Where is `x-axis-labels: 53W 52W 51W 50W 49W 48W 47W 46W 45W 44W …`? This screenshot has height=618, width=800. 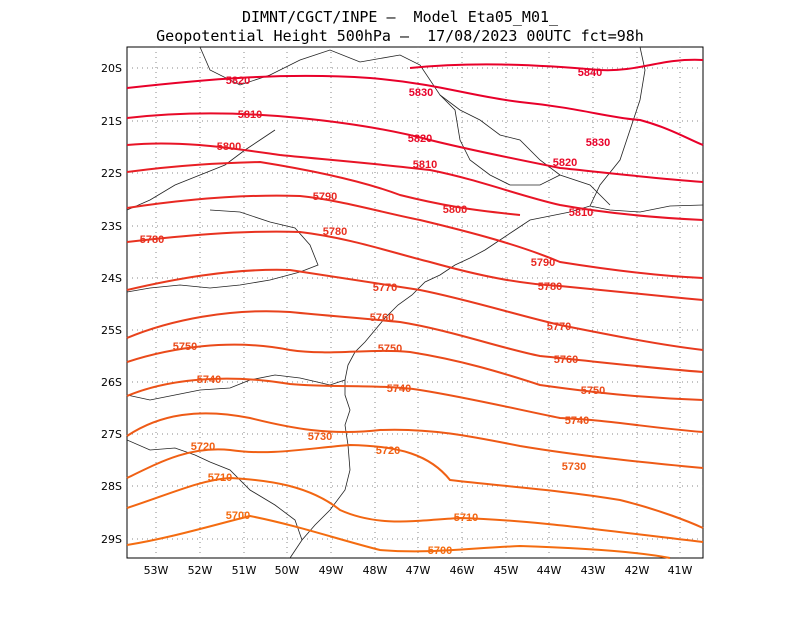 x-axis-labels: 53W 52W 51W 50W 49W 48W 47W 46W 45W 44W … is located at coordinates (418, 570).